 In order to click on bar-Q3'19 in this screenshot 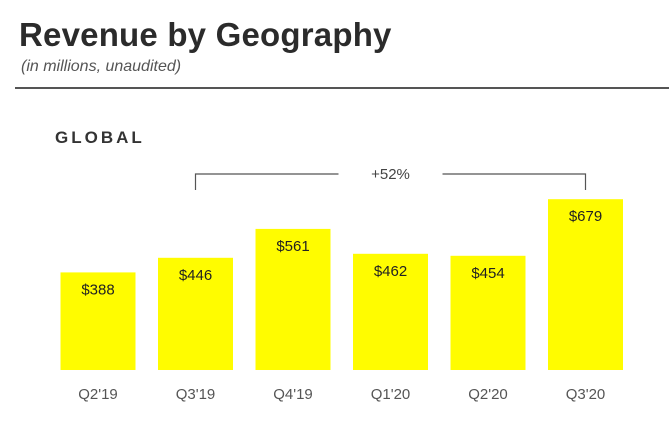, I will do `click(195, 313)`.